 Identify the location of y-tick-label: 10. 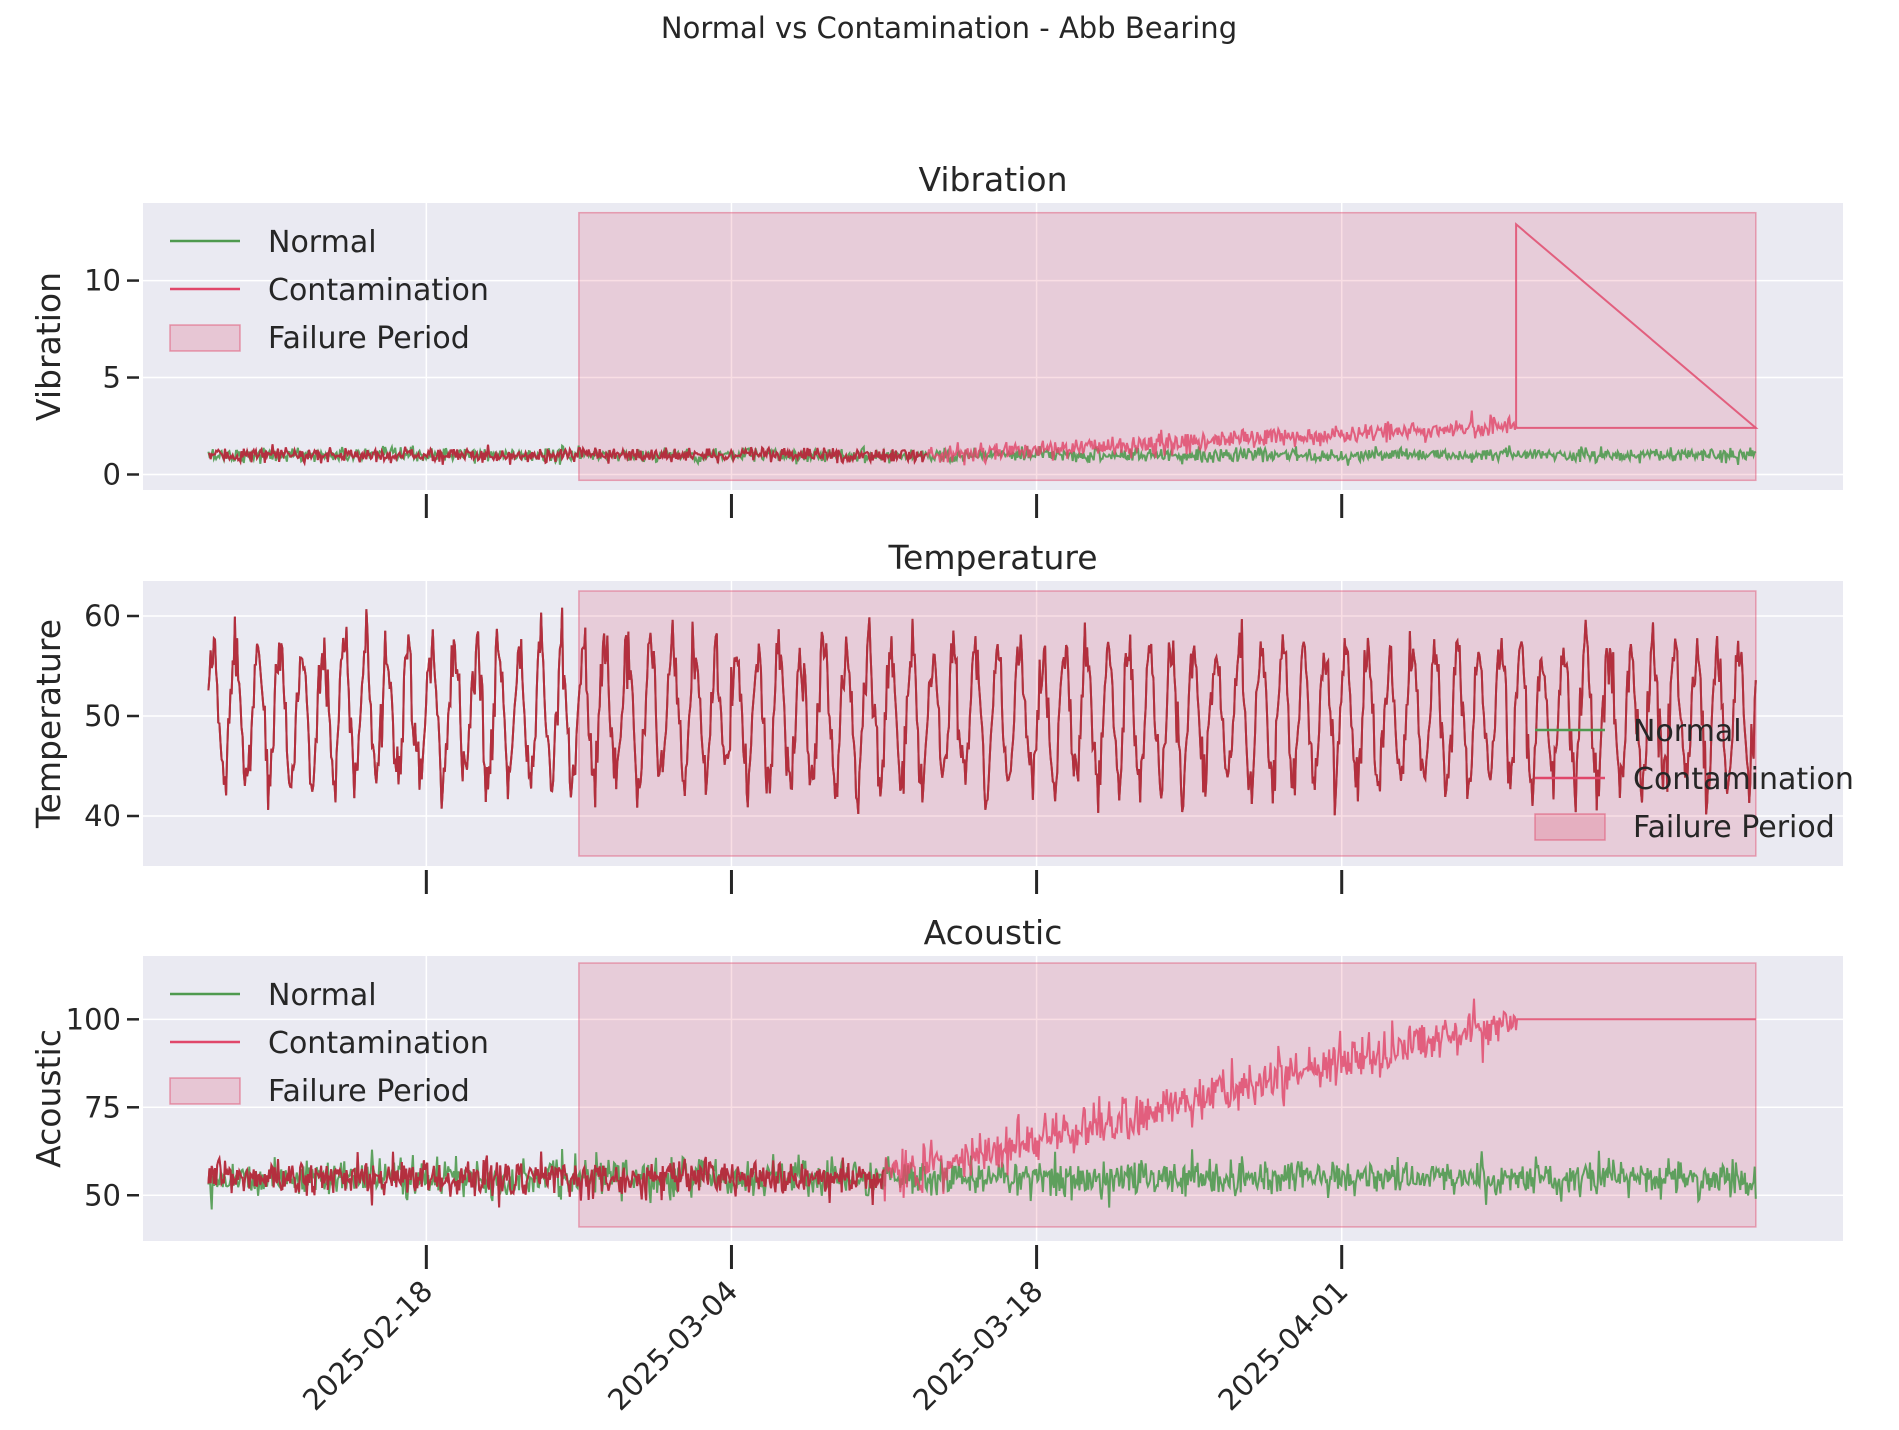
(102, 281).